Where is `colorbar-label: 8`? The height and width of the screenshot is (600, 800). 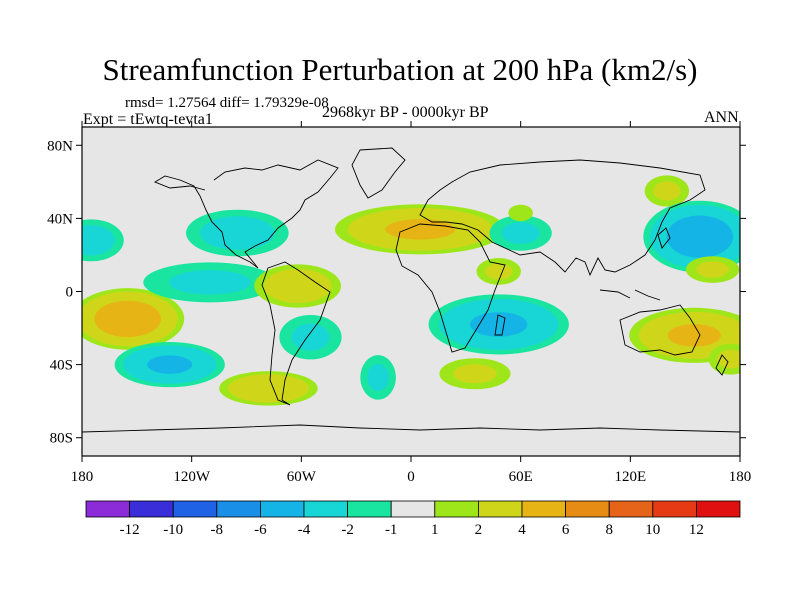 colorbar-label: 8 is located at coordinates (609, 530).